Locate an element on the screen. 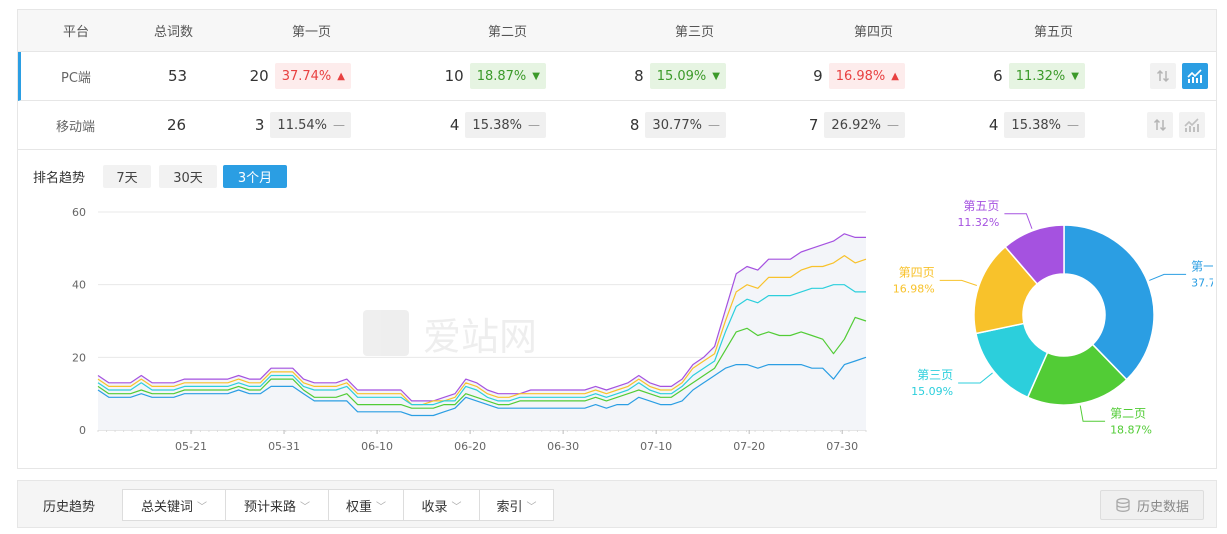 This screenshot has width=1227, height=534. x-tick-label: 05-31 is located at coordinates (284, 446).